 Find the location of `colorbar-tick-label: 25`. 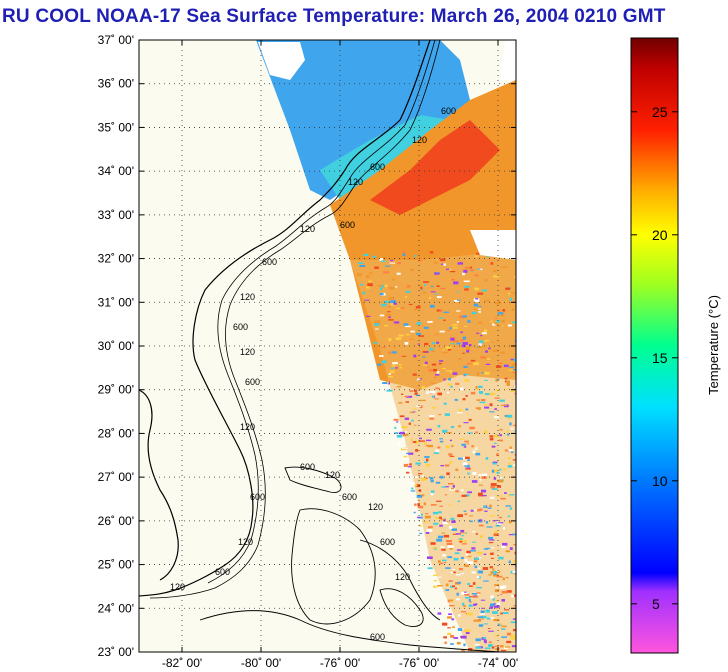

colorbar-tick-label: 25 is located at coordinates (660, 112).